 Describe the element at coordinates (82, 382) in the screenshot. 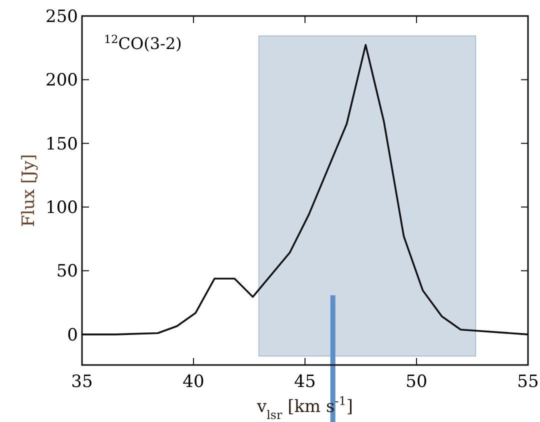

I see `x-tick-label: 35` at that location.